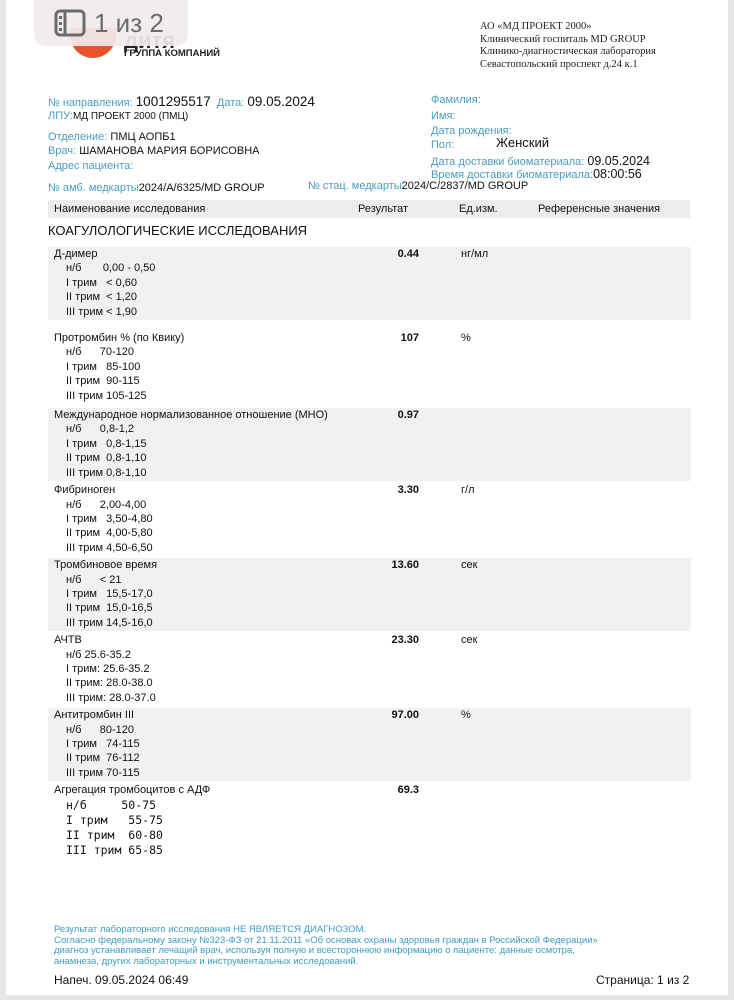  What do you see at coordinates (68, 640) in the screenshot?
I see `test-name: АЧТВ` at bounding box center [68, 640].